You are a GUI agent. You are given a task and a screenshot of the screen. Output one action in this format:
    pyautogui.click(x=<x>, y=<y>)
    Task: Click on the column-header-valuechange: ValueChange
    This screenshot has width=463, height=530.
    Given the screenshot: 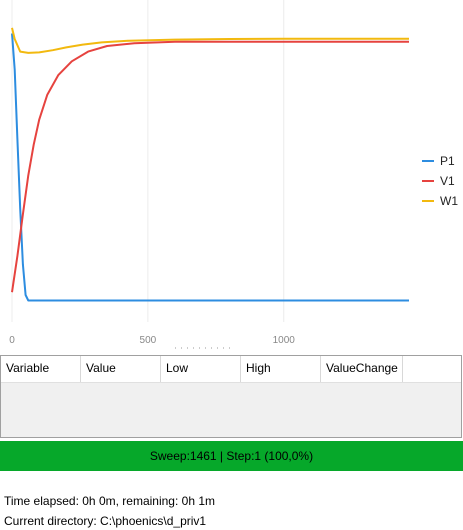 What is the action you would take?
    pyautogui.click(x=362, y=369)
    